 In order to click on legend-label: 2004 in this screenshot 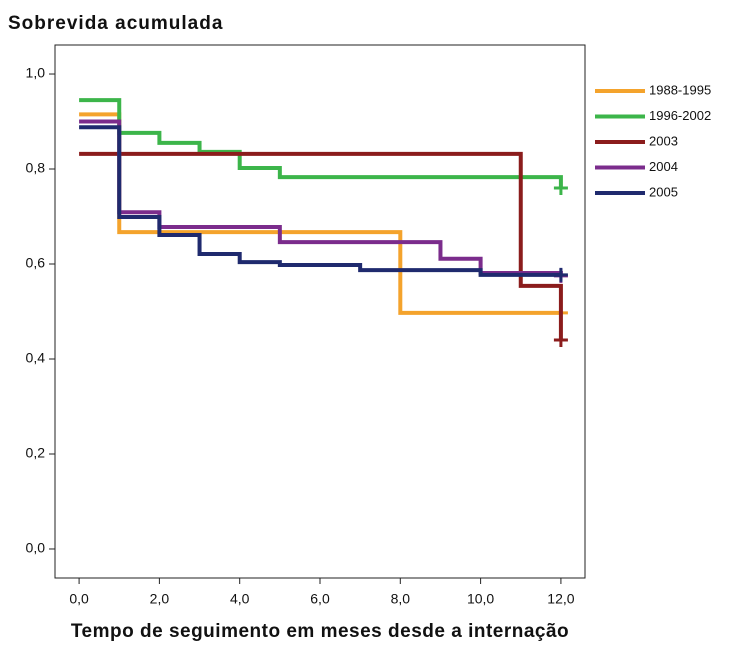, I will do `click(663, 166)`.